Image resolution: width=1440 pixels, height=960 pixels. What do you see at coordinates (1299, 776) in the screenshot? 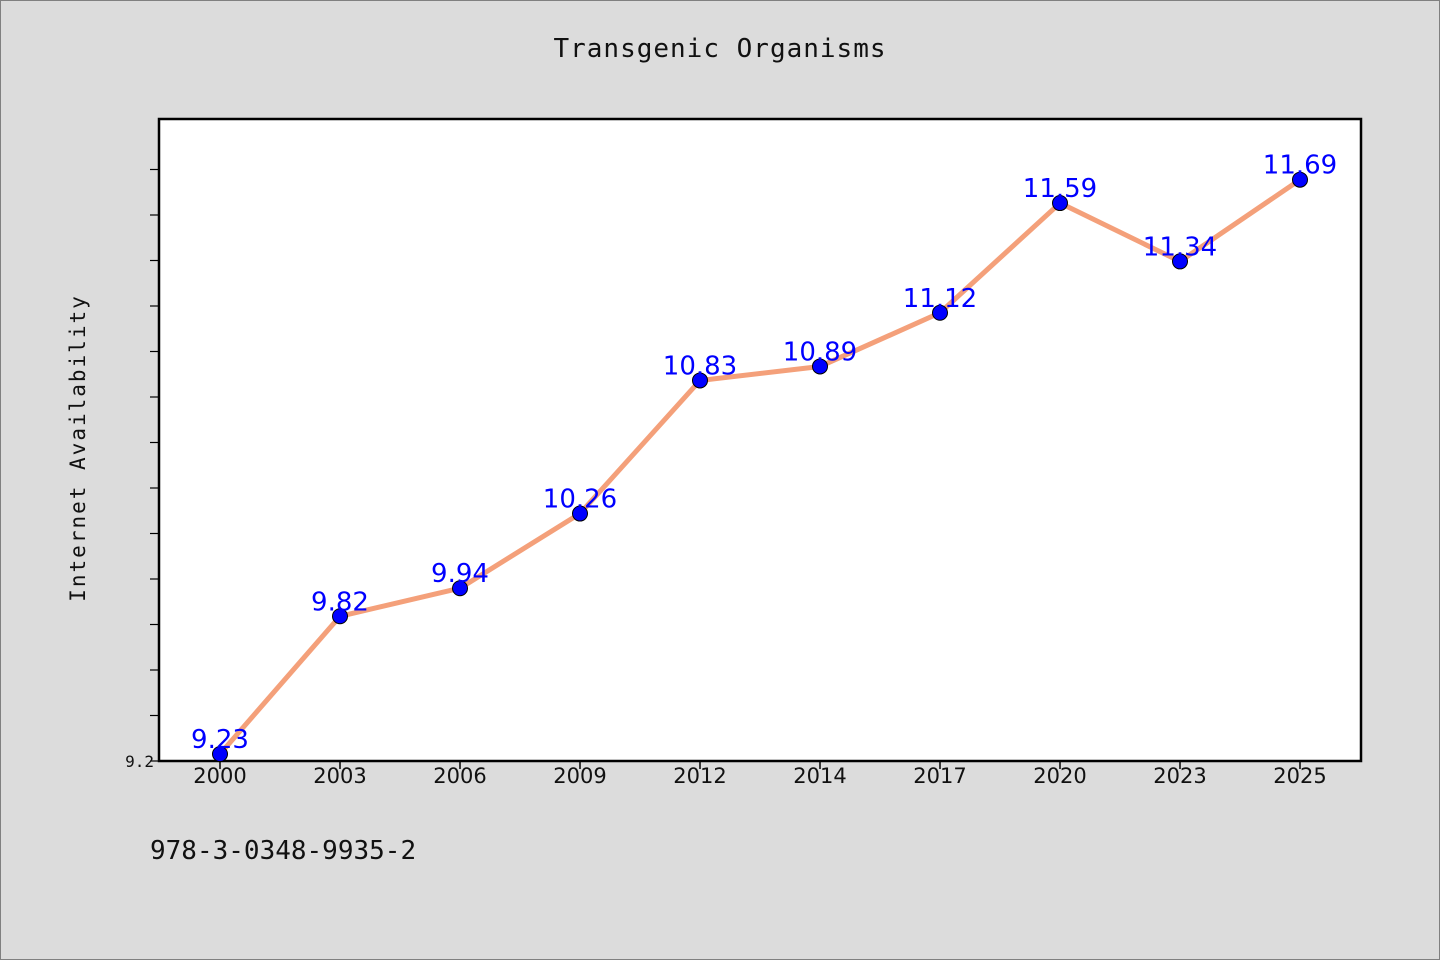
I see `x-tick-label: 2025` at bounding box center [1299, 776].